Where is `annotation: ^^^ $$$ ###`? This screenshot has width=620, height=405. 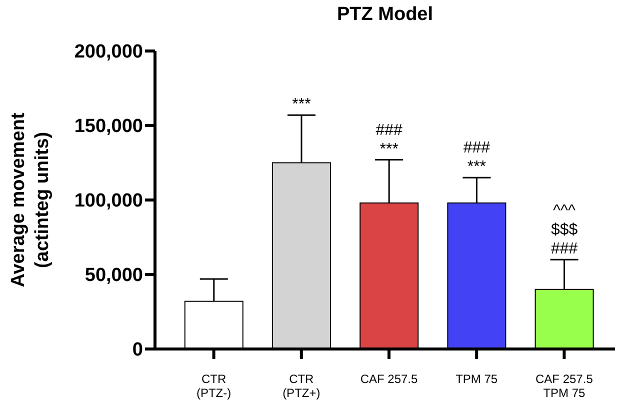 annotation: ^^^ $$$ ### is located at coordinates (564, 230).